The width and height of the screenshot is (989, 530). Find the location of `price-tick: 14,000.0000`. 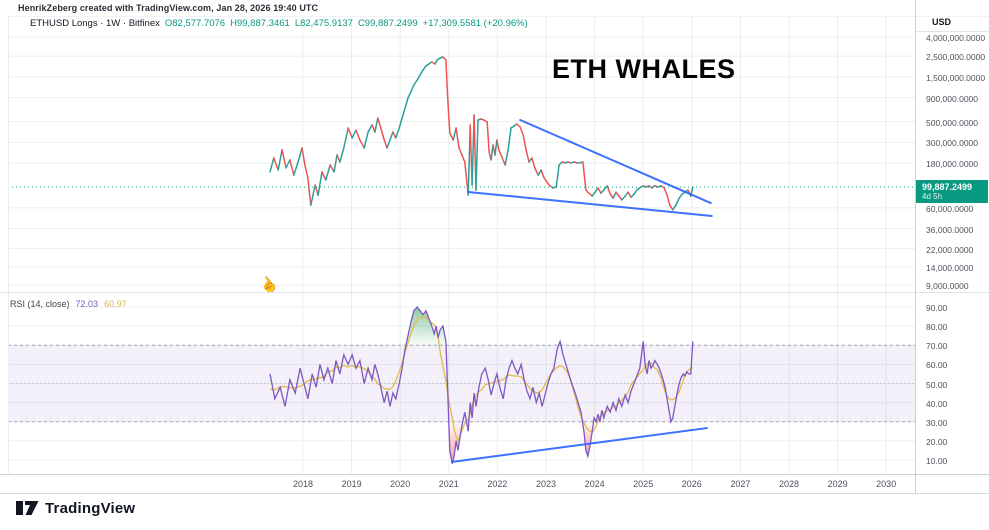

price-tick: 14,000.0000 is located at coordinates (950, 268).